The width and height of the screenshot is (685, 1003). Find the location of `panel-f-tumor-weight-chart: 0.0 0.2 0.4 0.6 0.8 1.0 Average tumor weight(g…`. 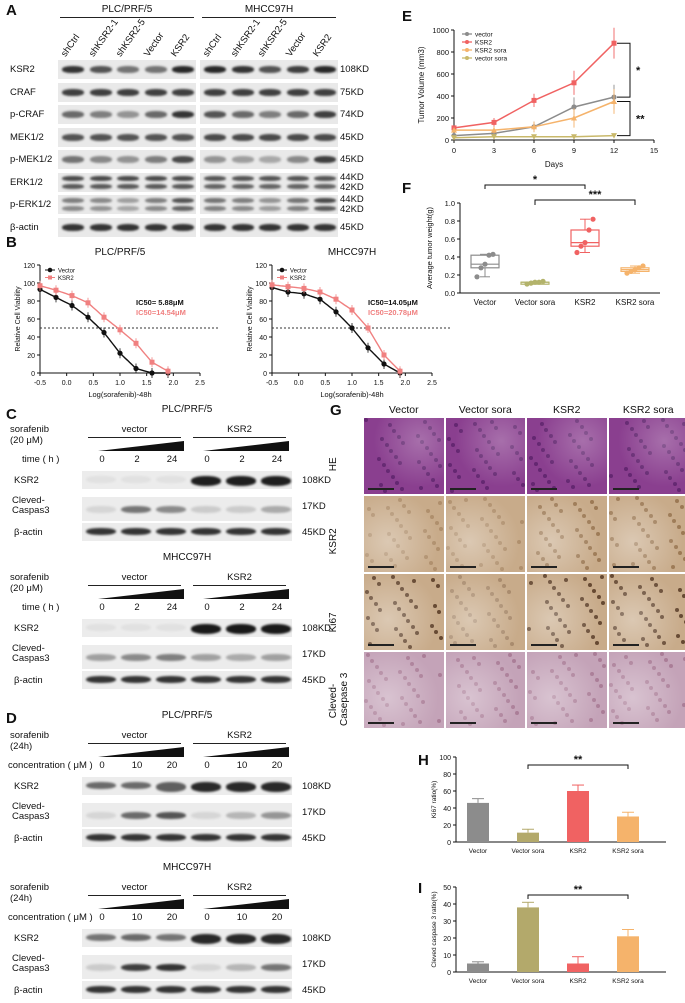

panel-f-tumor-weight-chart: 0.0 0.2 0.4 0.6 0.8 1.0 Average tumor weight(g… is located at coordinates (542, 240).